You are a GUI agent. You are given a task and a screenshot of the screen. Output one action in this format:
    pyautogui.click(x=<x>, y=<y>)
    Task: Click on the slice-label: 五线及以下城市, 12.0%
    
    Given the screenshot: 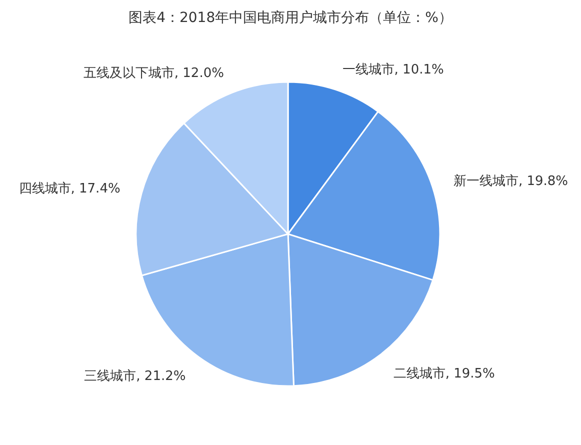 What is the action you would take?
    pyautogui.click(x=153, y=74)
    